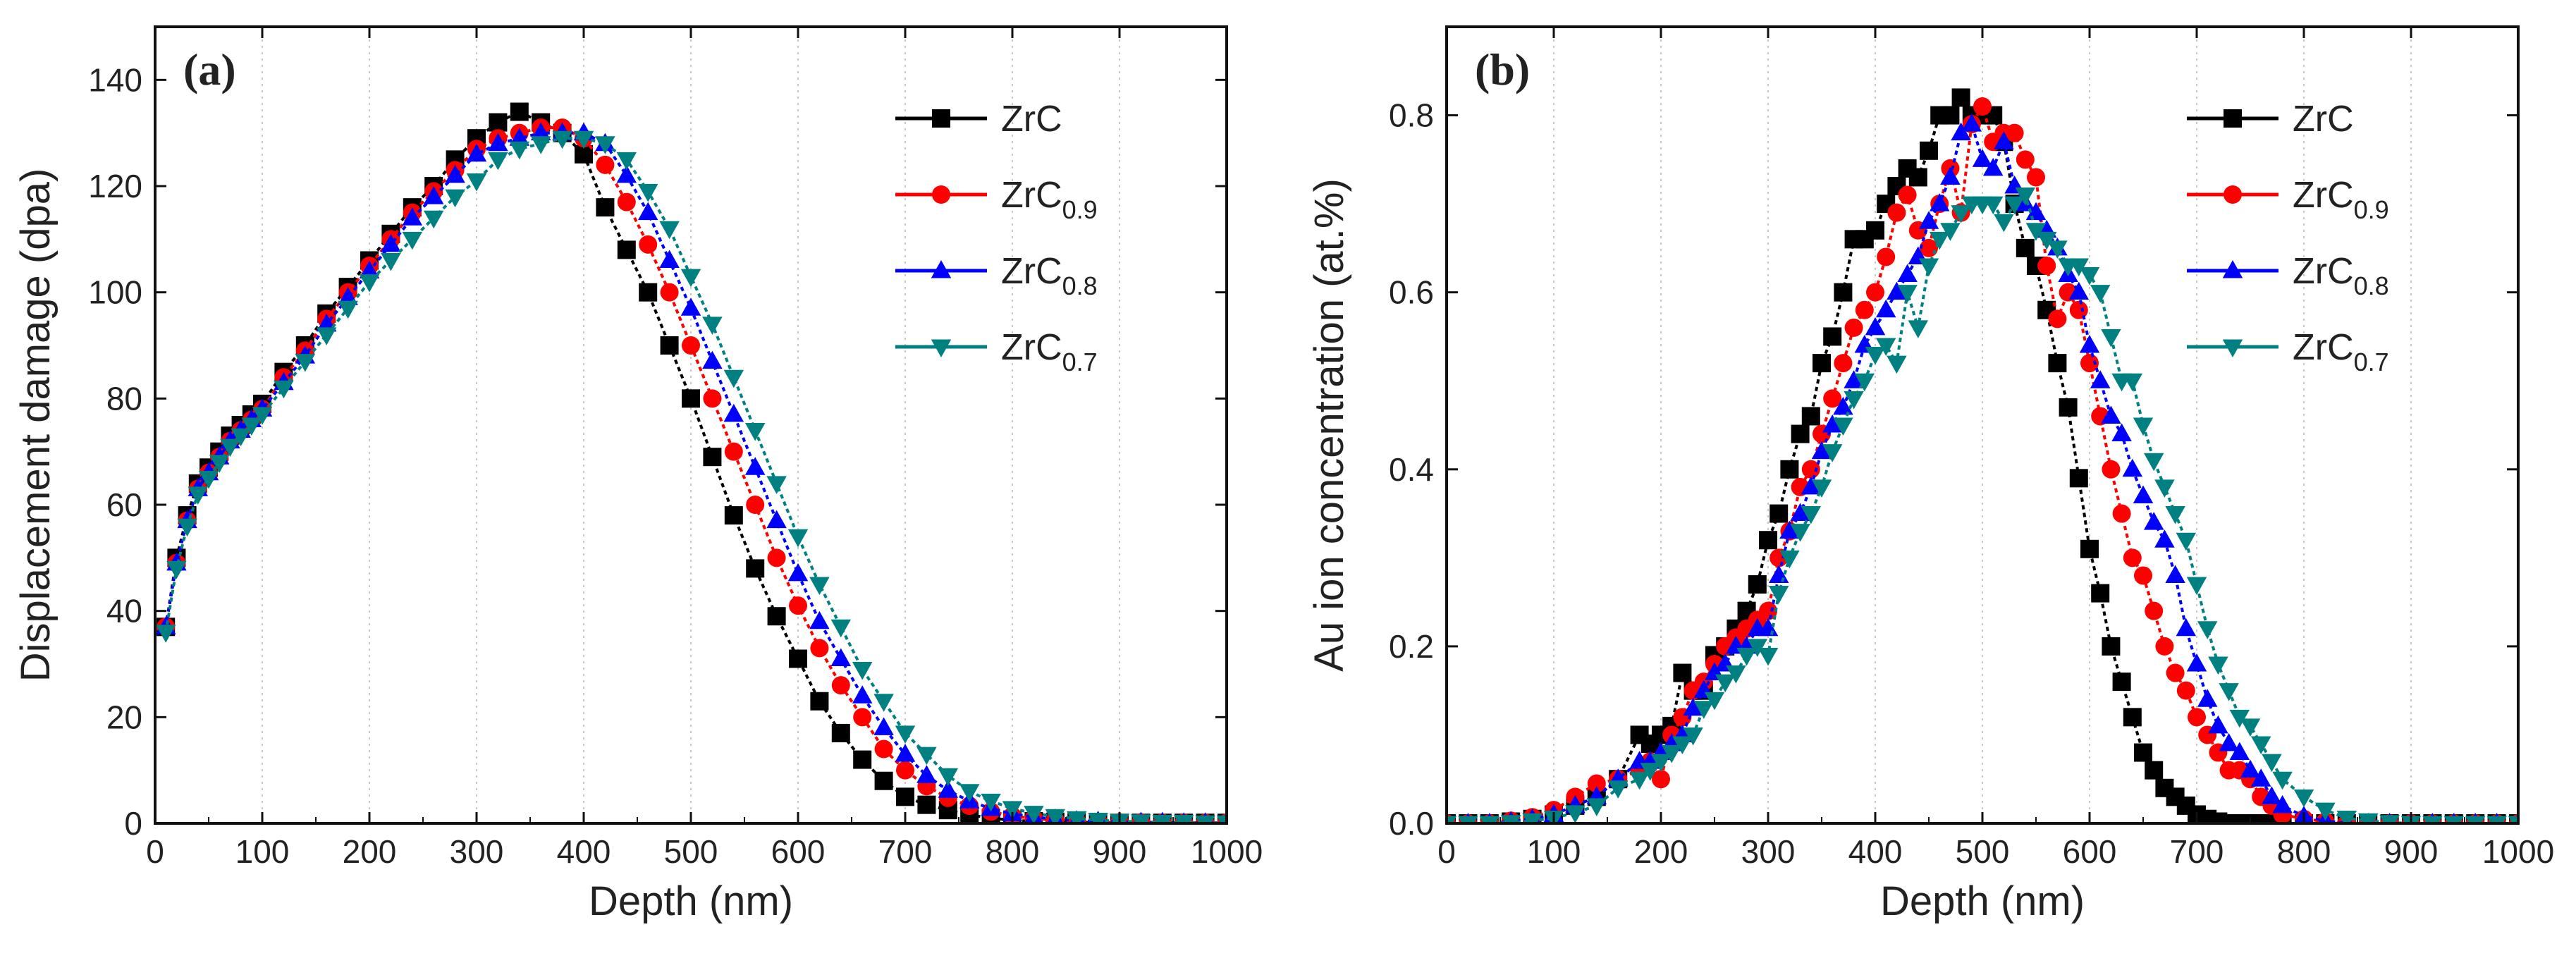  What do you see at coordinates (370, 852) in the screenshot?
I see `x-tick-label: 200` at bounding box center [370, 852].